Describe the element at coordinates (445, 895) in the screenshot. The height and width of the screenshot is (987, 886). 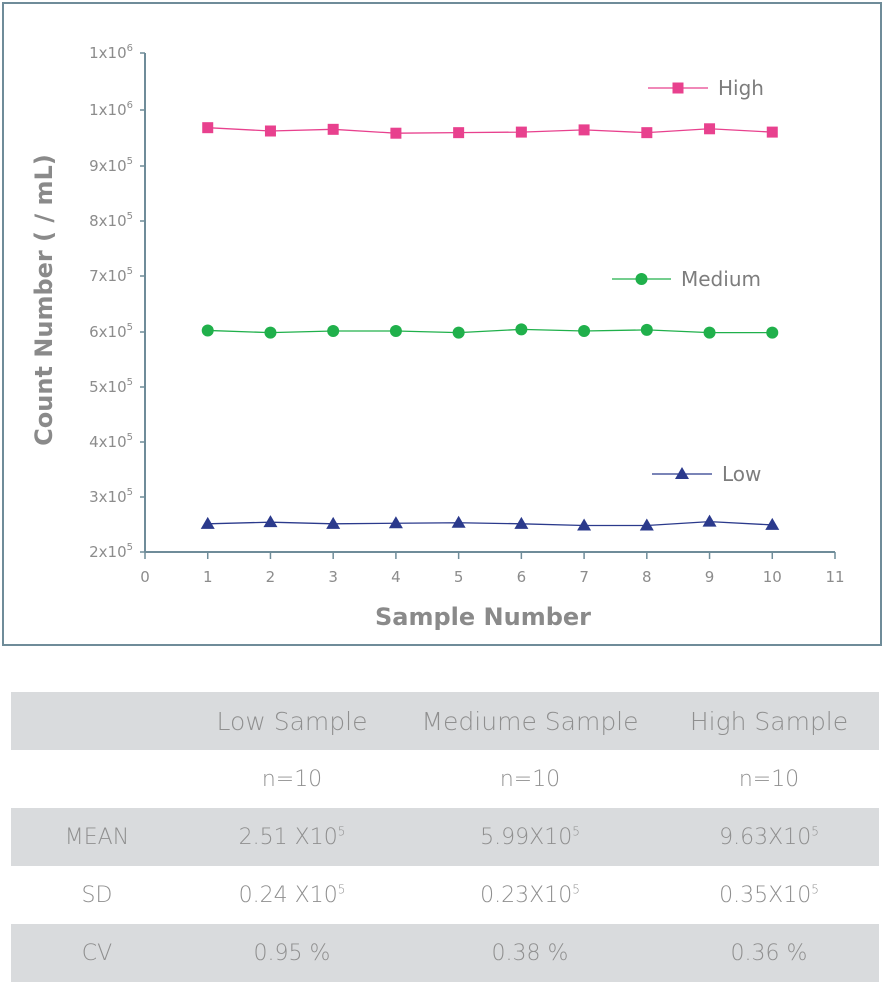
I see `table-row-sd: SD 0.24 X105 0.23X105 0.35X105` at that location.